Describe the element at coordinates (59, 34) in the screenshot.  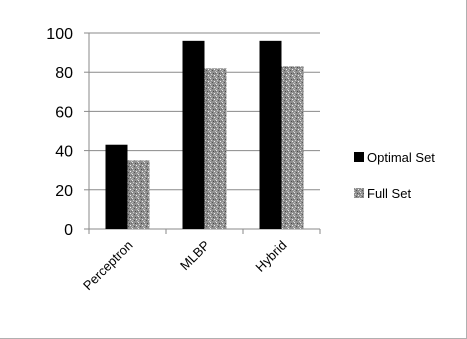
I see `y-tick-label: 100` at that location.